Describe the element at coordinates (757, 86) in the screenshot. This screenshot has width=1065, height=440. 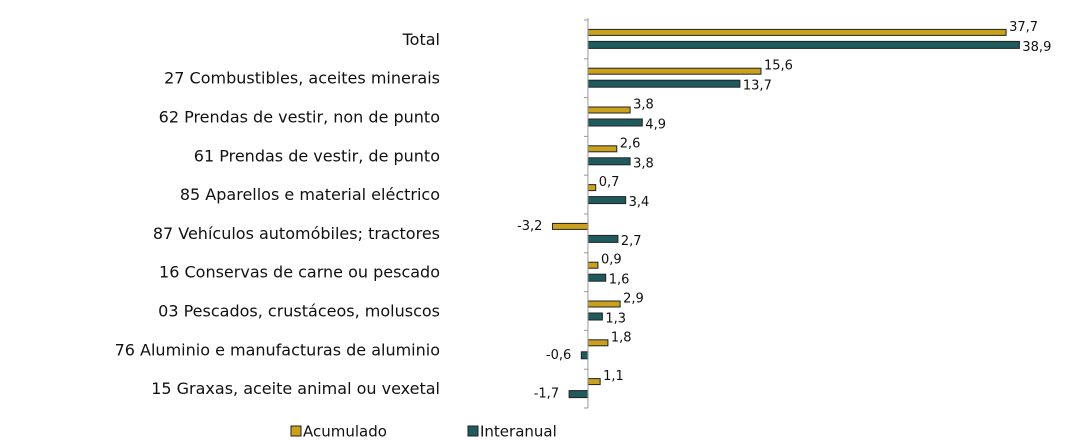
I see `value-label: 13,7` at that location.